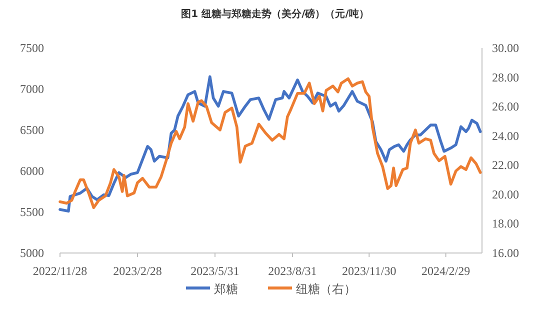 This screenshot has height=335, width=550. What do you see at coordinates (275, 14) in the screenshot?
I see `chart-title: 图1 纽糖与郑糖走势（美分/磅）（元/吨）` at bounding box center [275, 14].